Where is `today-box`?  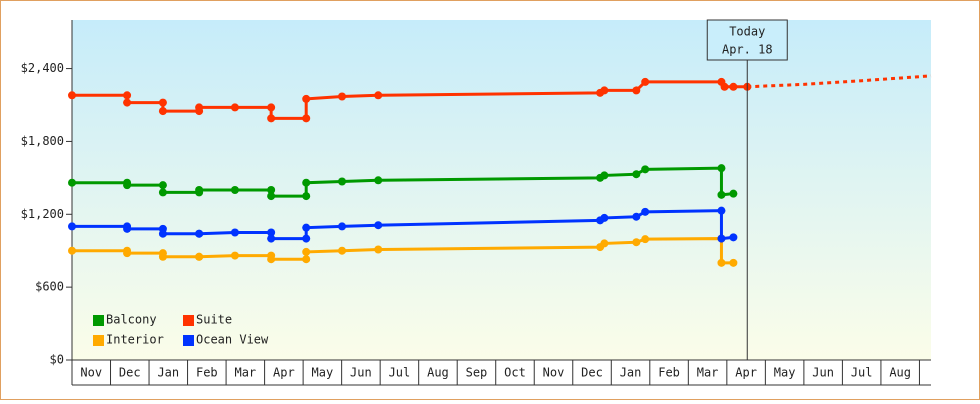
today-box is located at coordinates (747, 40).